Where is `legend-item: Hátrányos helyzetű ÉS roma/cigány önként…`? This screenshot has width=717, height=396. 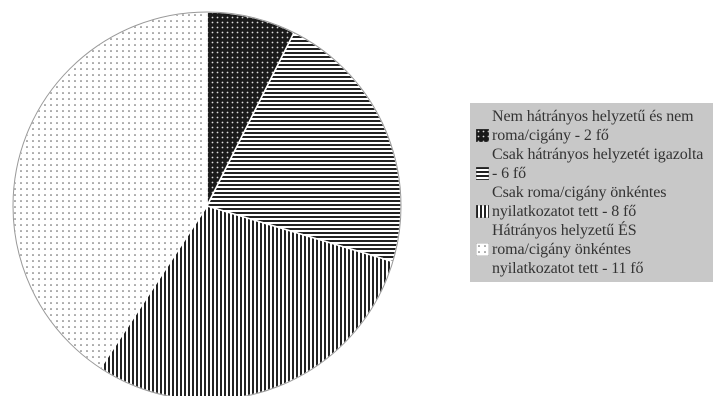
legend-item: Hátrányos helyzetű ÉS roma/cigány önként… is located at coordinates (592, 249).